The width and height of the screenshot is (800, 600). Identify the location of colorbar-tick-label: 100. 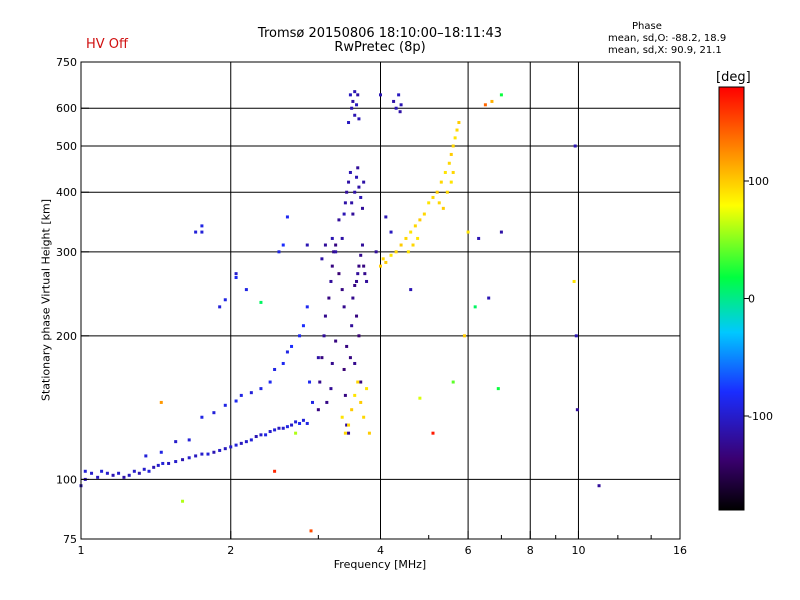
(758, 181).